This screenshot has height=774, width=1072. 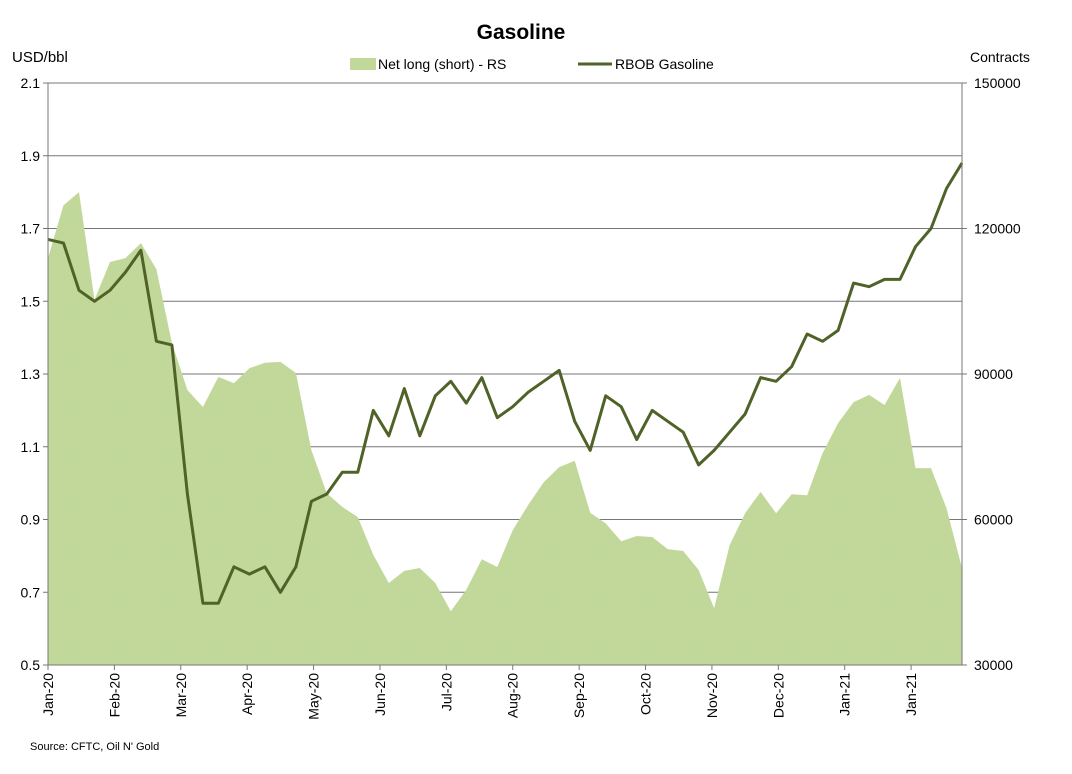 What do you see at coordinates (664, 64) in the screenshot?
I see `legend-label-rbob: RBOB Gasoline` at bounding box center [664, 64].